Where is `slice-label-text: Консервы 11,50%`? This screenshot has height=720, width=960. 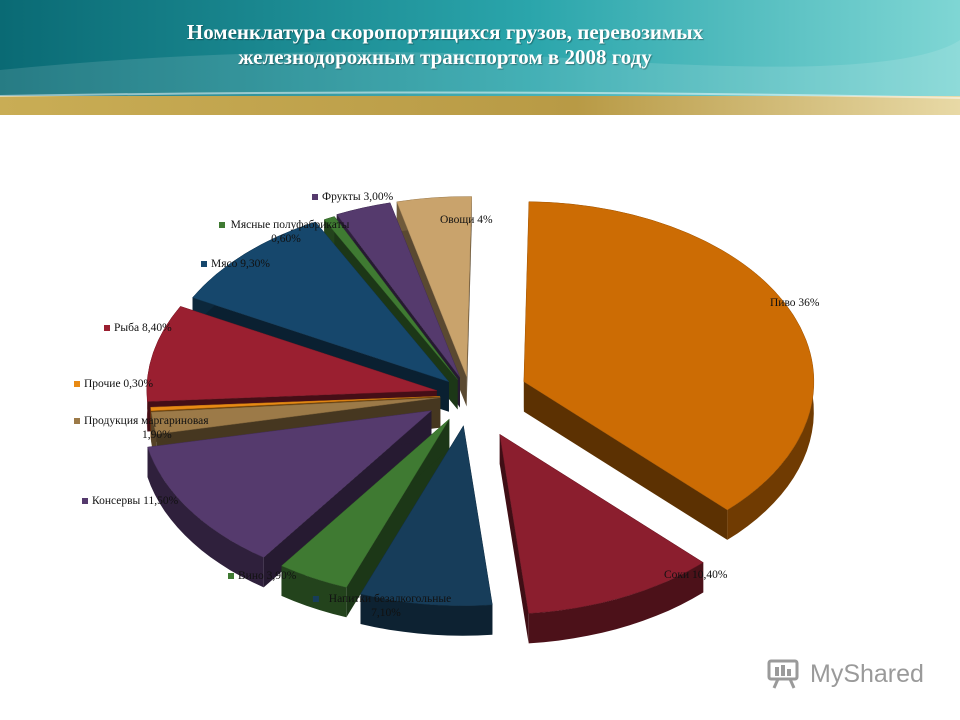
slice-label-text: Консервы 11,50% is located at coordinates (135, 501).